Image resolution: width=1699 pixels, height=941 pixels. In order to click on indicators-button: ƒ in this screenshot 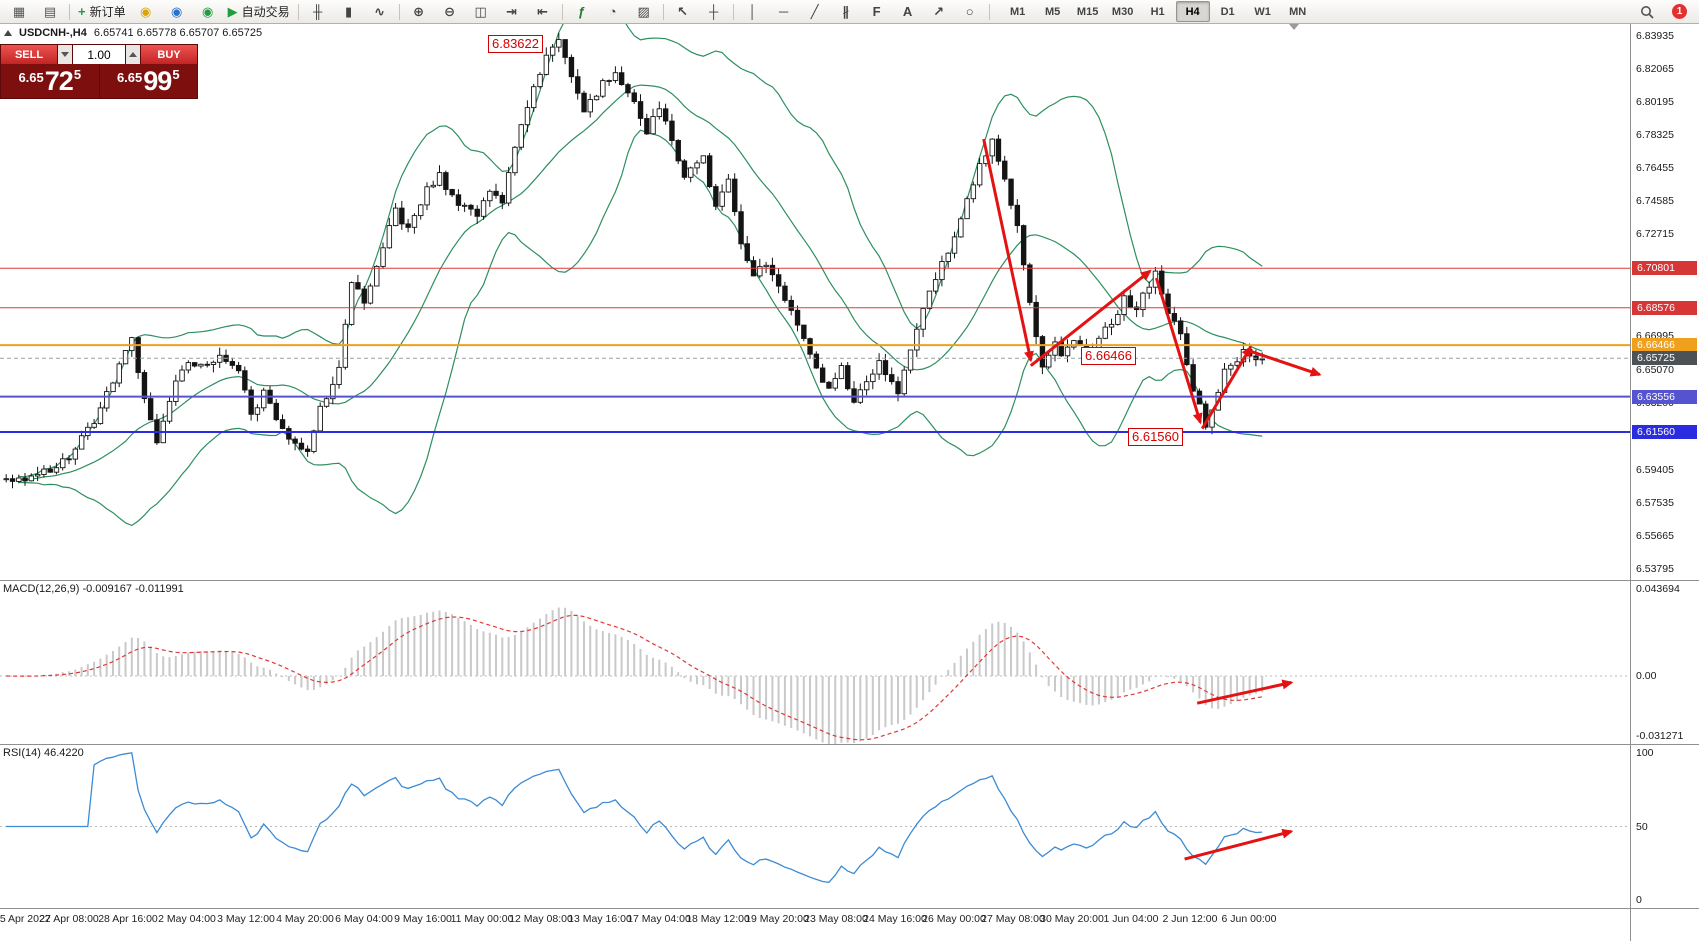, I will do `click(582, 12)`.